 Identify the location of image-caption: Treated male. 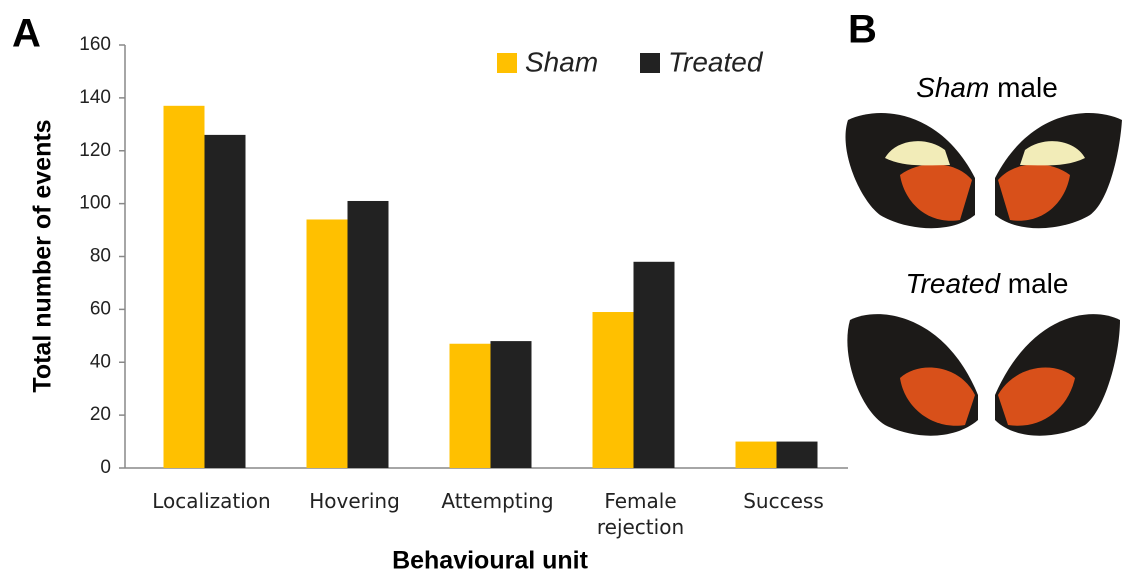
(987, 283).